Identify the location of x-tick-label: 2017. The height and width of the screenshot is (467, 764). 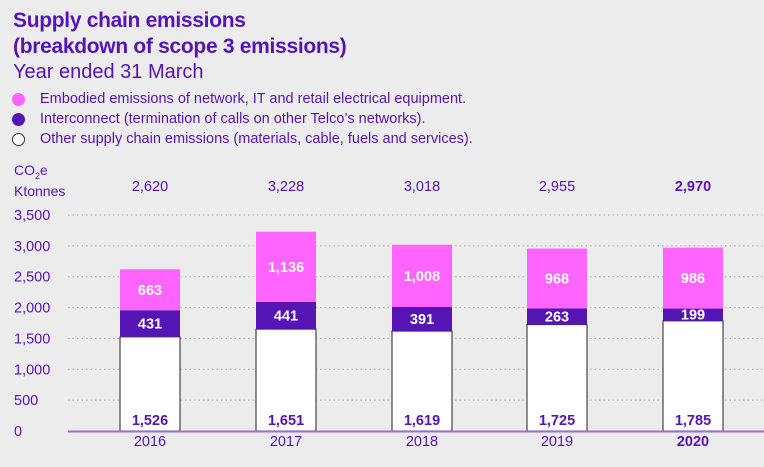
(286, 442).